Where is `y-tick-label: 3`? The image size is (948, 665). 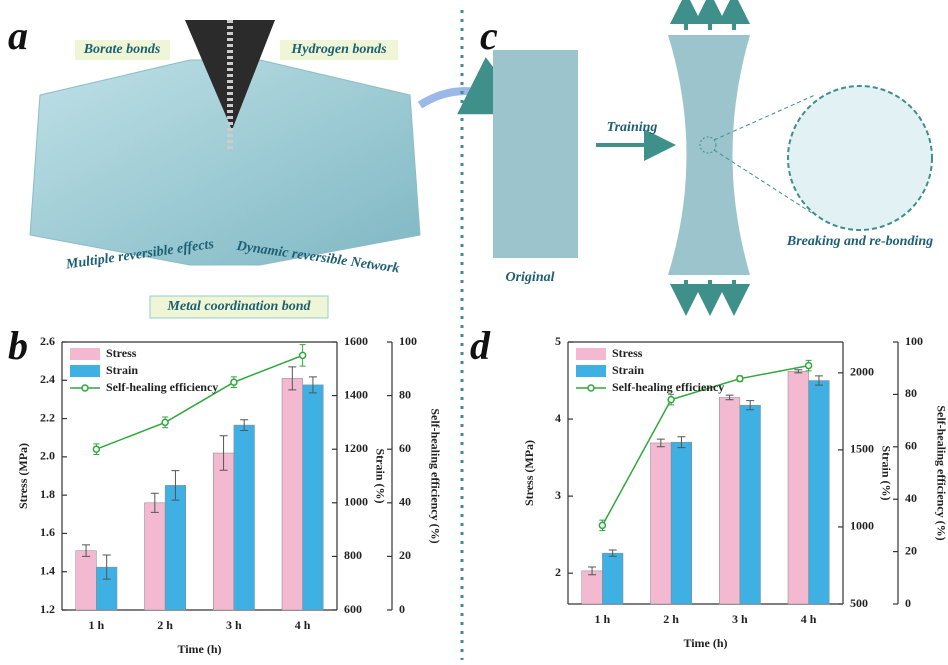
y-tick-label: 3 is located at coordinates (558, 495).